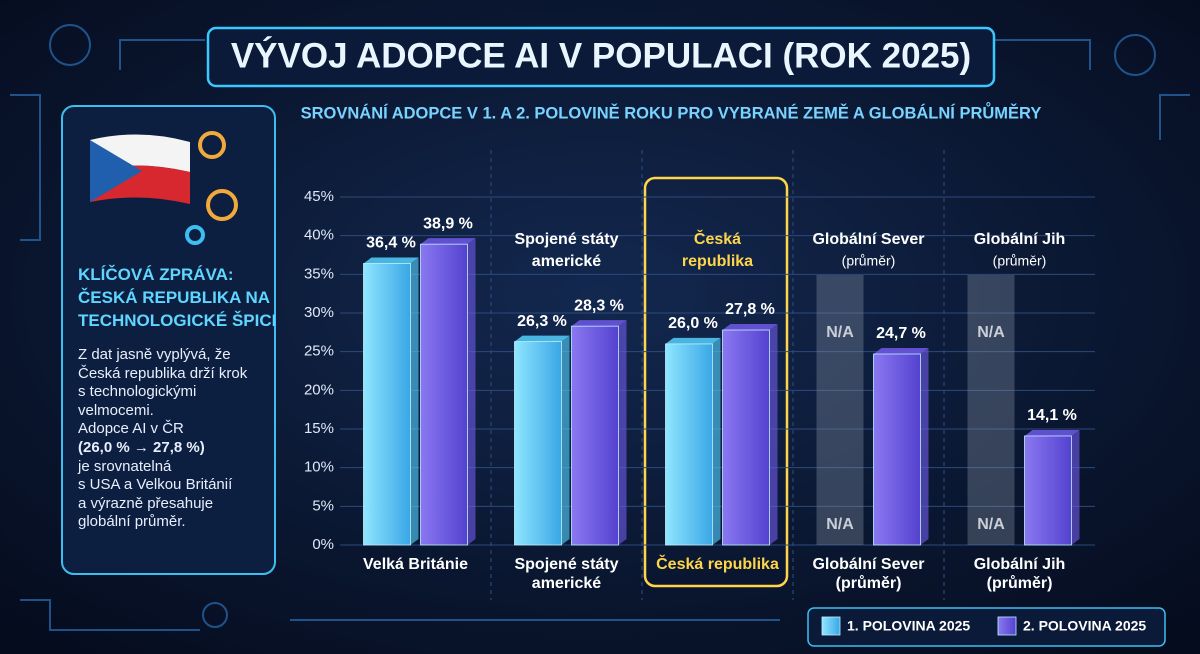 This screenshot has height=654, width=1200. What do you see at coordinates (132, 522) in the screenshot?
I see `key-body-line: globální průměr.` at bounding box center [132, 522].